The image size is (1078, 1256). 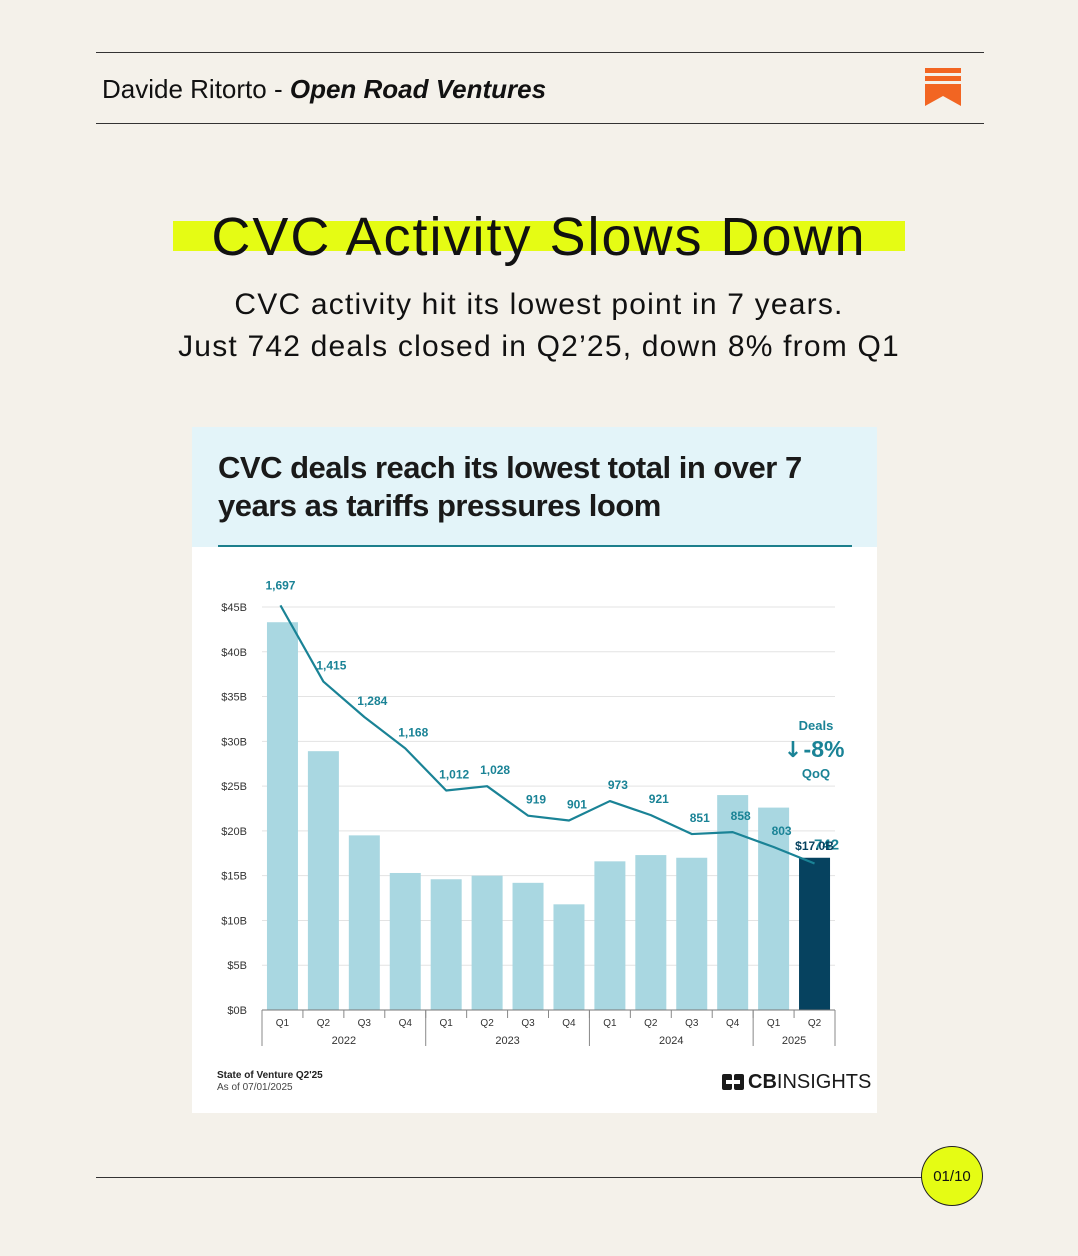 What do you see at coordinates (234, 787) in the screenshot?
I see `y-tick-label: $25B` at bounding box center [234, 787].